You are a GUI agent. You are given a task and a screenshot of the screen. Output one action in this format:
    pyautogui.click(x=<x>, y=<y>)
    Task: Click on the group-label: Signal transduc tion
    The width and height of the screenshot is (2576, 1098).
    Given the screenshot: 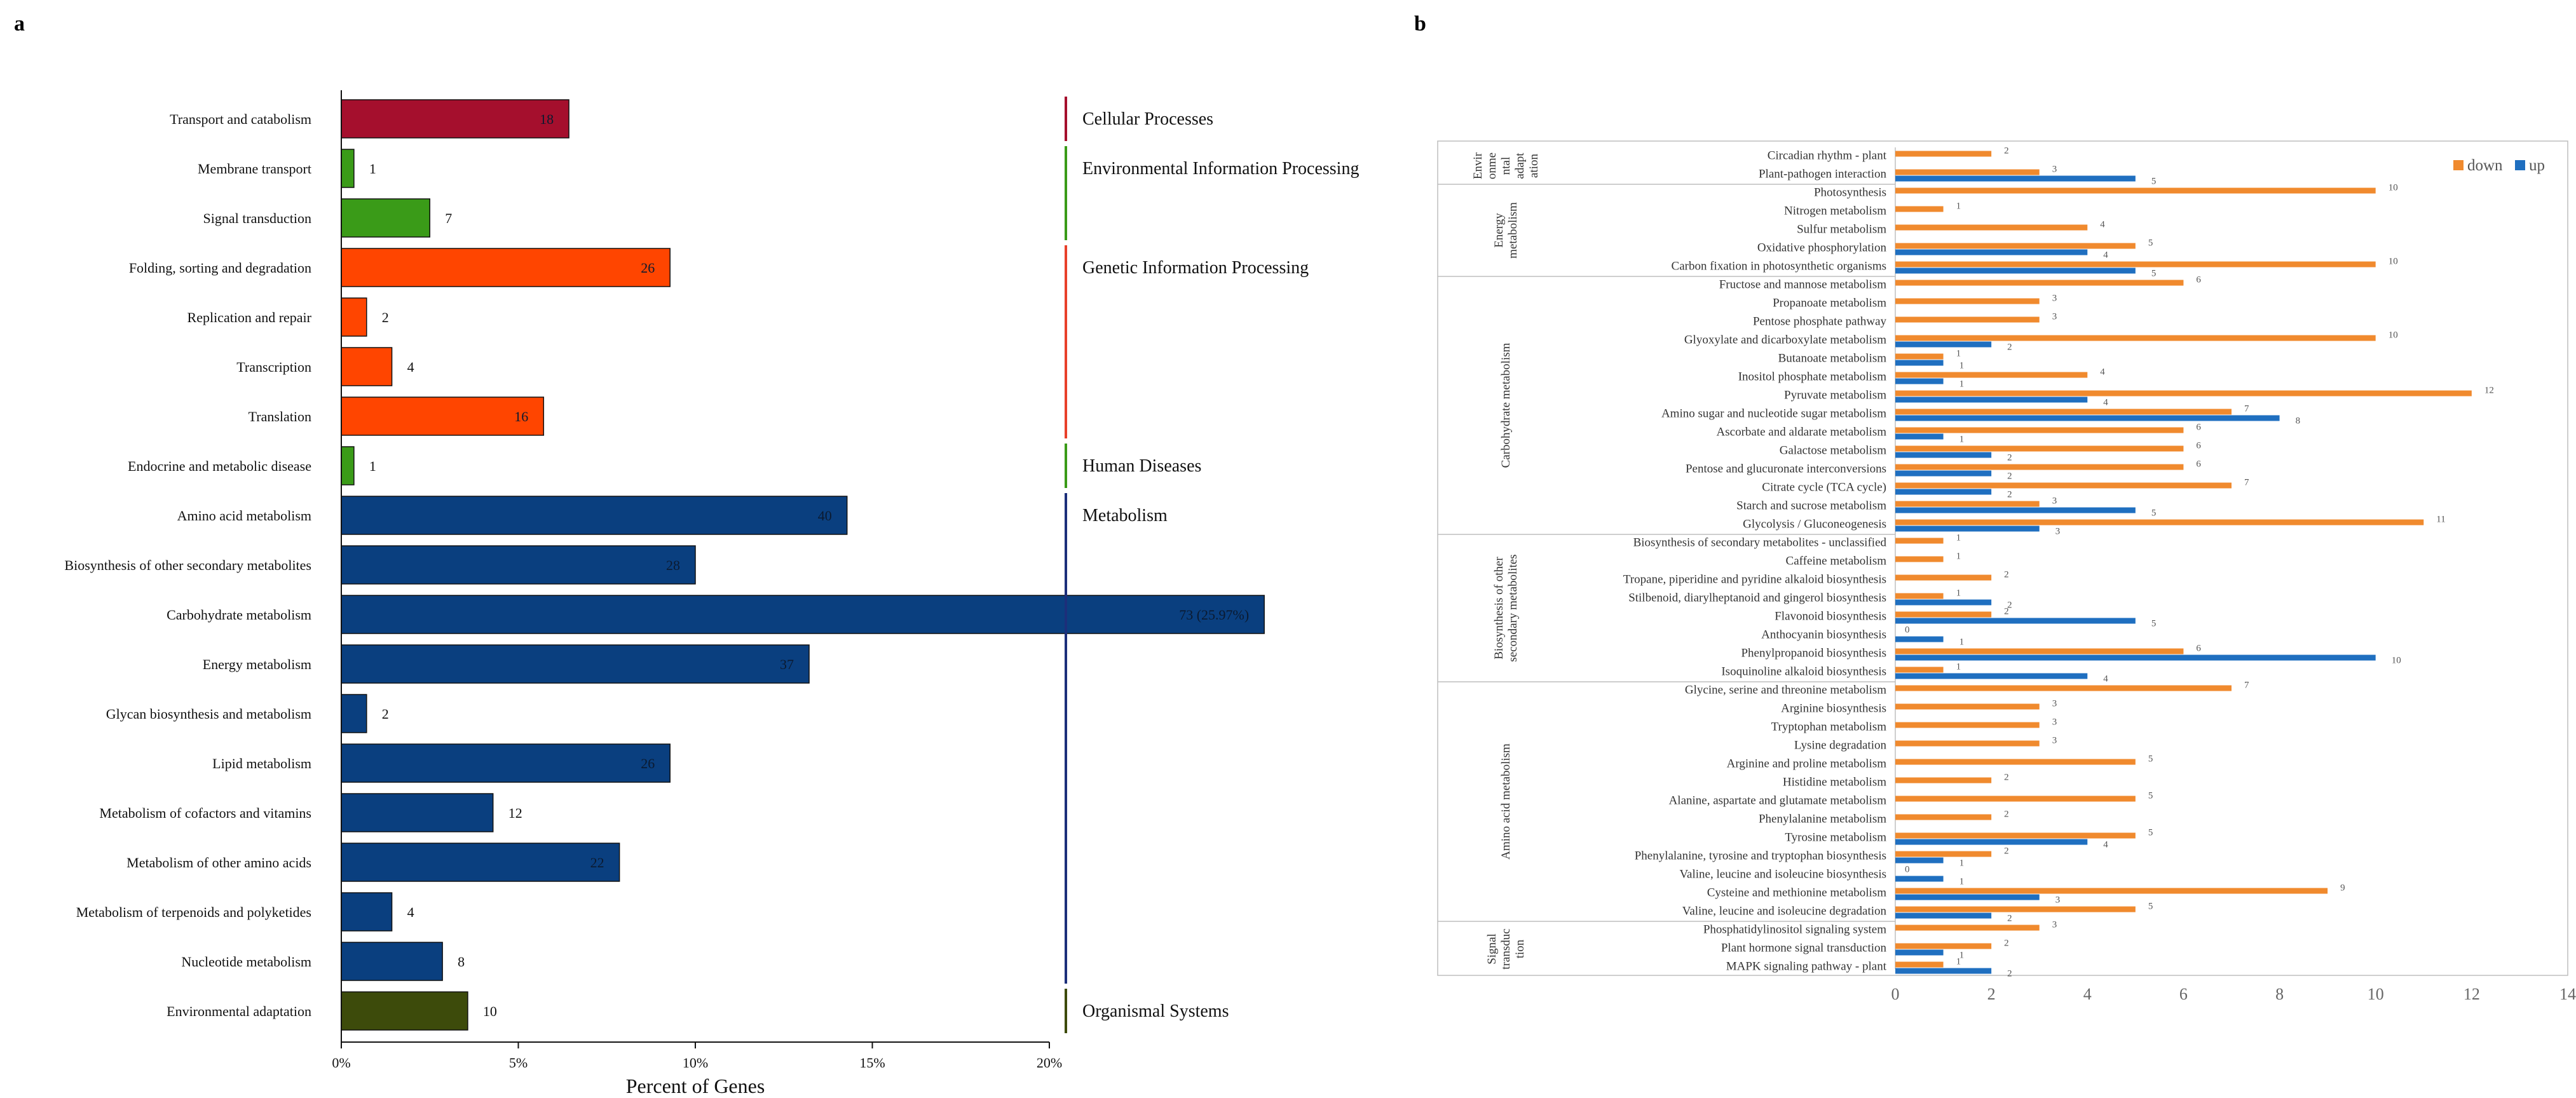 What is the action you would take?
    pyautogui.click(x=1506, y=948)
    